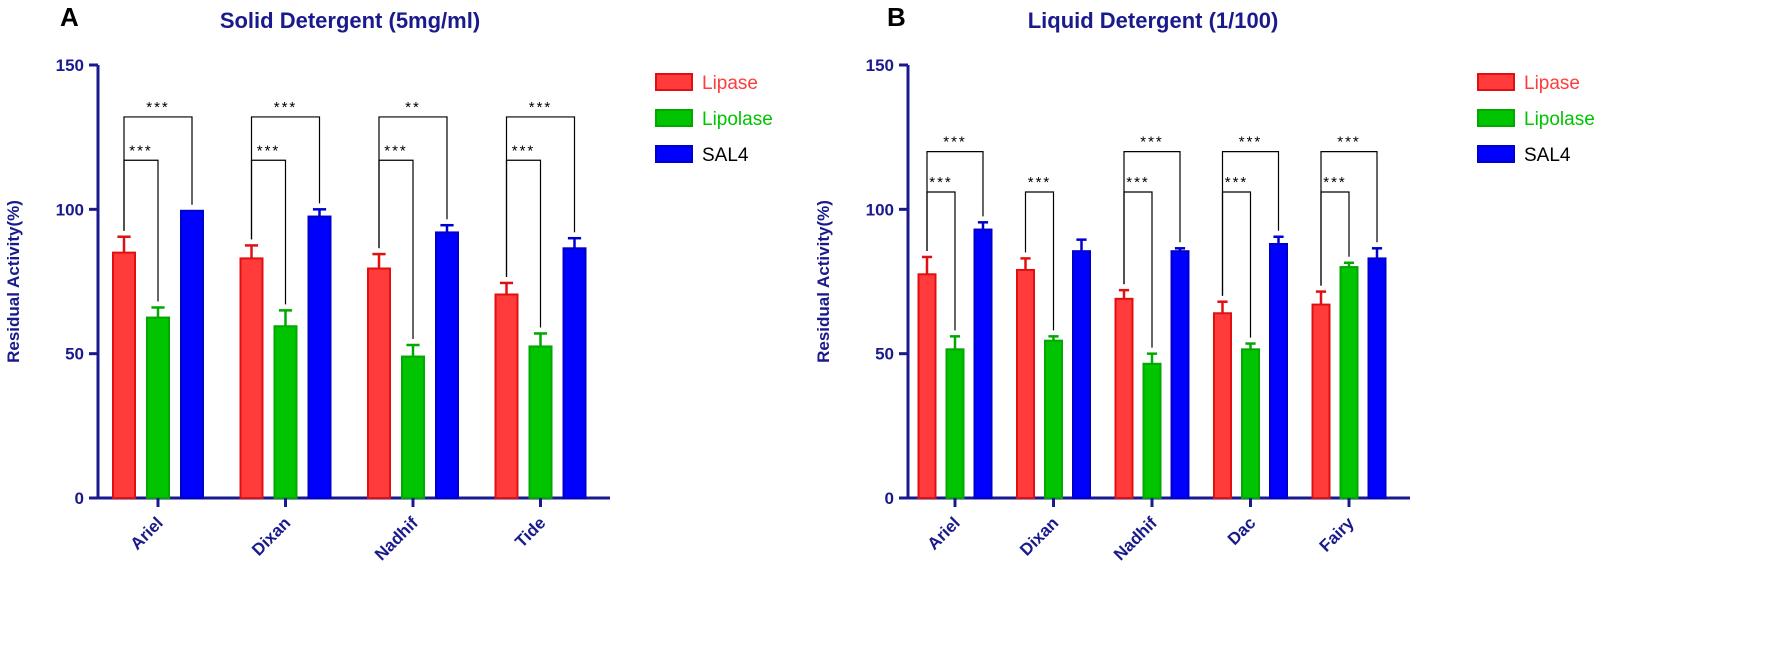 The width and height of the screenshot is (1772, 650). I want to click on bar-sal4-fairy, so click(1377, 378).